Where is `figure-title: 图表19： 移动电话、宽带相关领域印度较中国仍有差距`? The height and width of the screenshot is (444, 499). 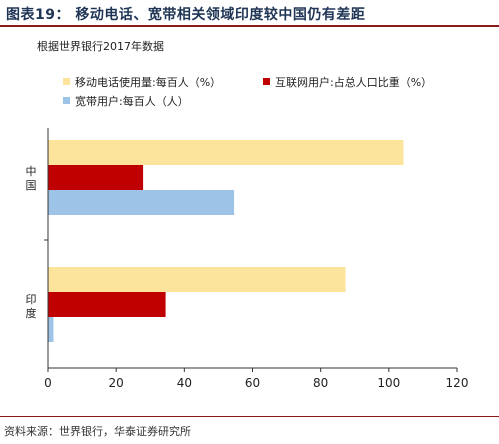
figure-title: 图表19： 移动电话、宽带相关领域印度较中国仍有差距 is located at coordinates (186, 15).